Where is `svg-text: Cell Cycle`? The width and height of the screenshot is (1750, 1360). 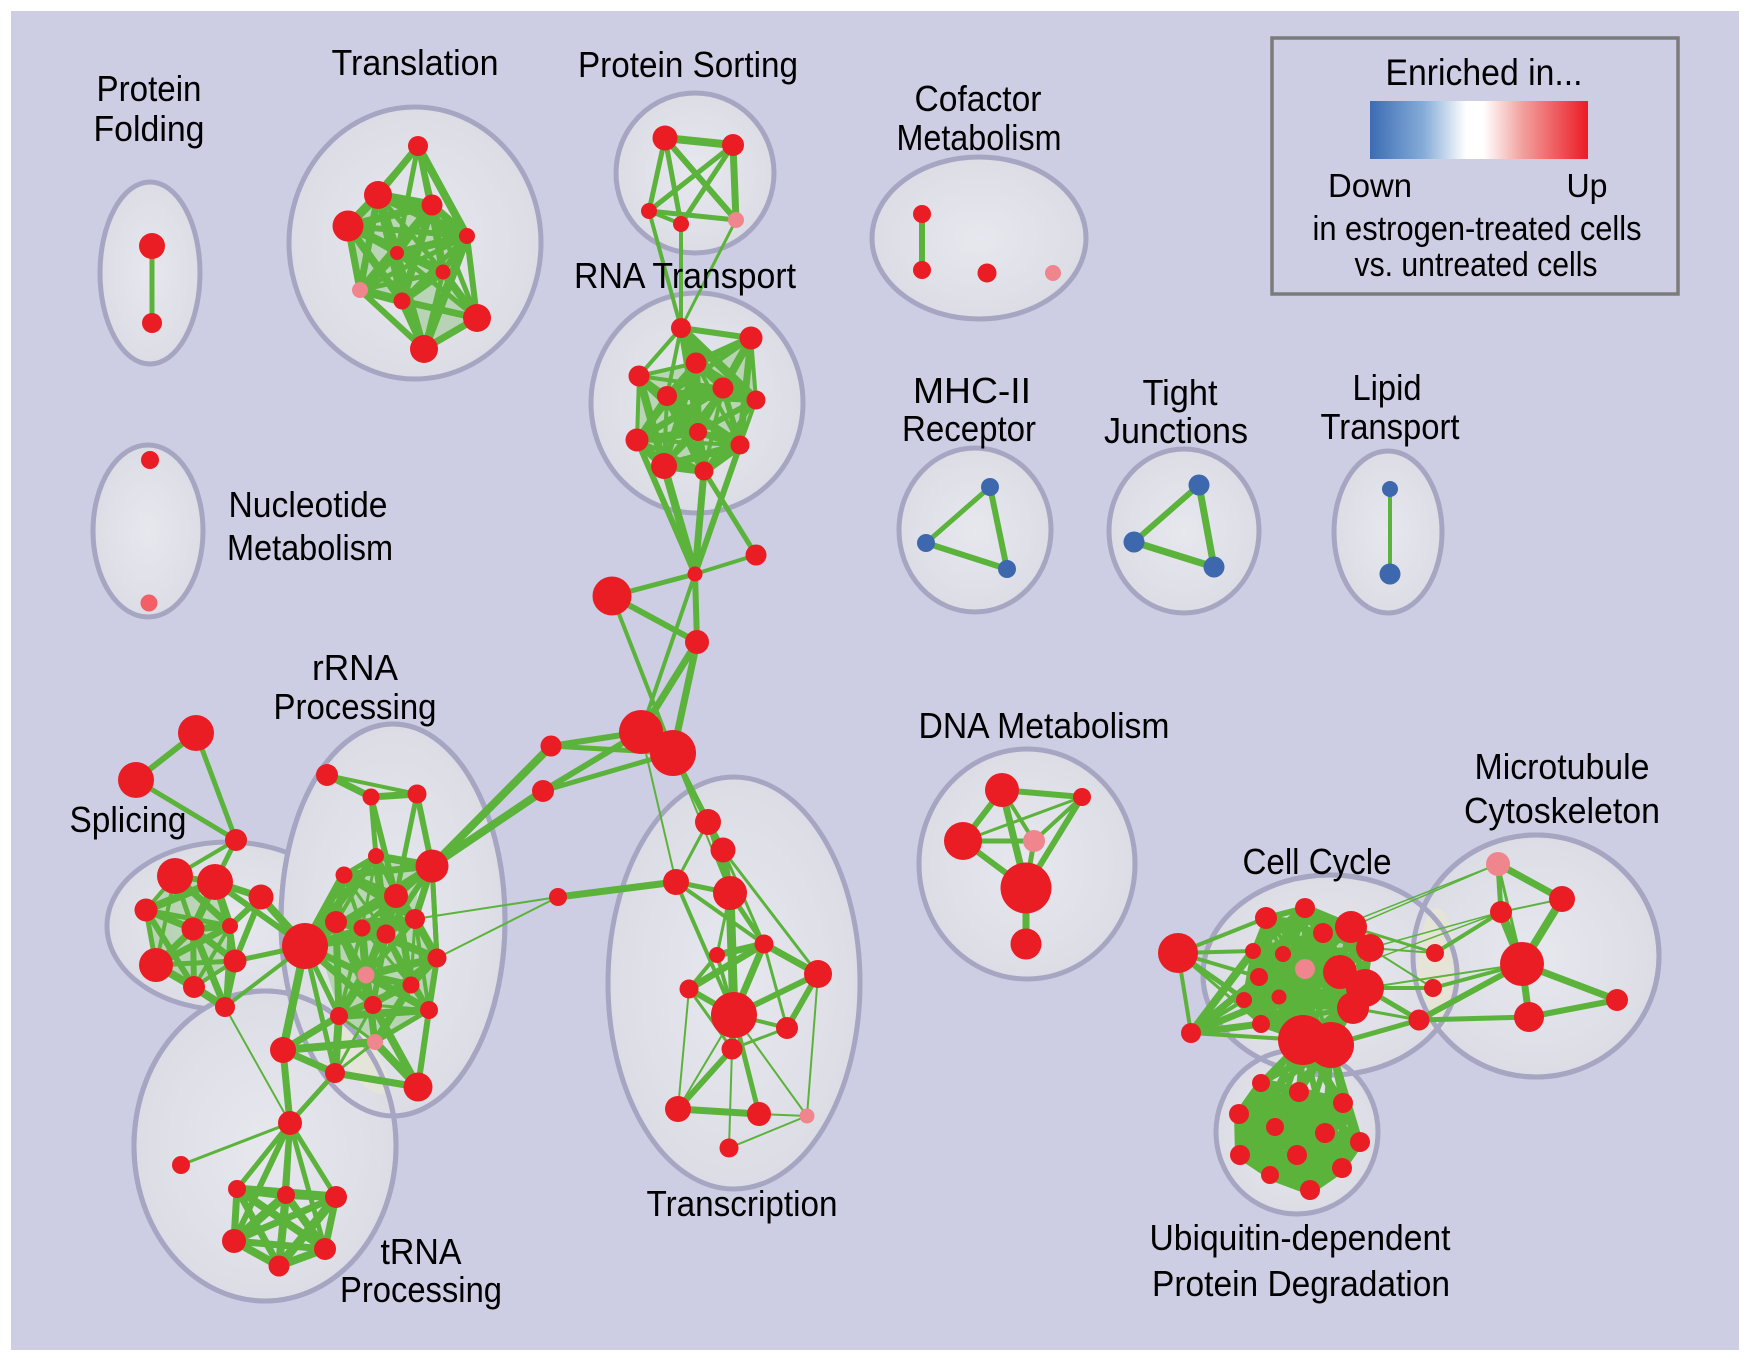 svg-text: Cell Cycle is located at coordinates (1317, 861).